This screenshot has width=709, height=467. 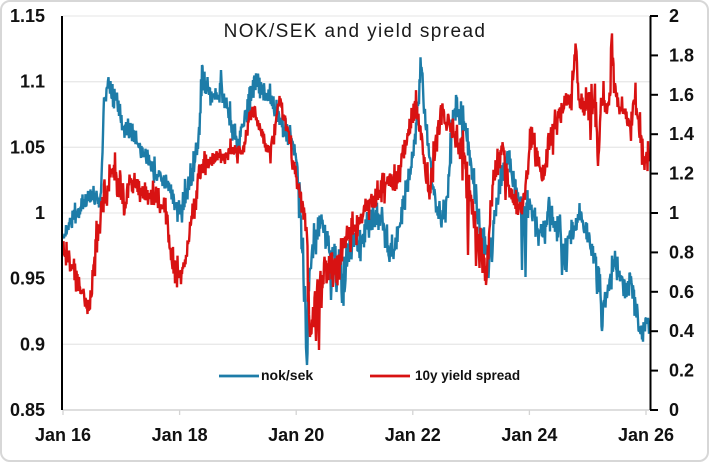 I want to click on svg-text: 0.6, so click(x=681, y=292).